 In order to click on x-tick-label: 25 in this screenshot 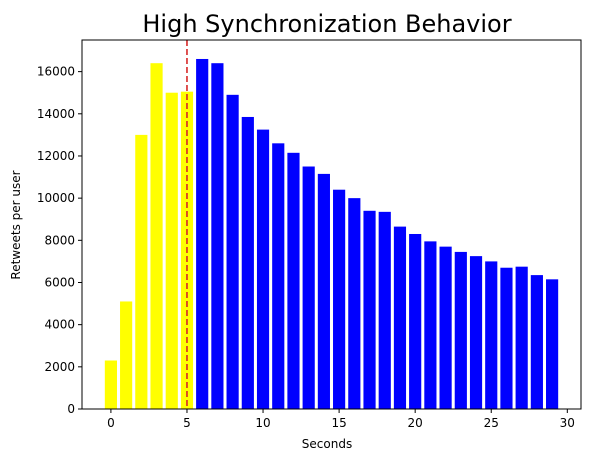, I will do `click(491, 423)`.